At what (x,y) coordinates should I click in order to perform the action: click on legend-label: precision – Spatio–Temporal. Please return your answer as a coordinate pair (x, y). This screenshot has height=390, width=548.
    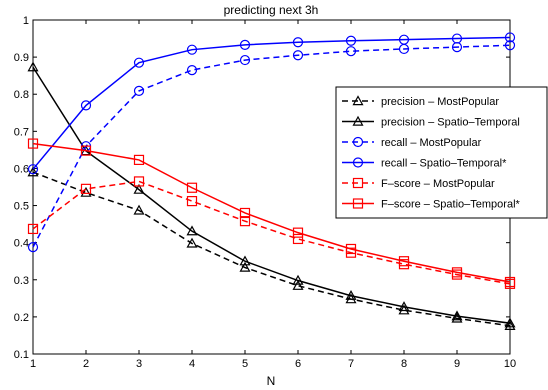
    Looking at the image, I should click on (450, 123).